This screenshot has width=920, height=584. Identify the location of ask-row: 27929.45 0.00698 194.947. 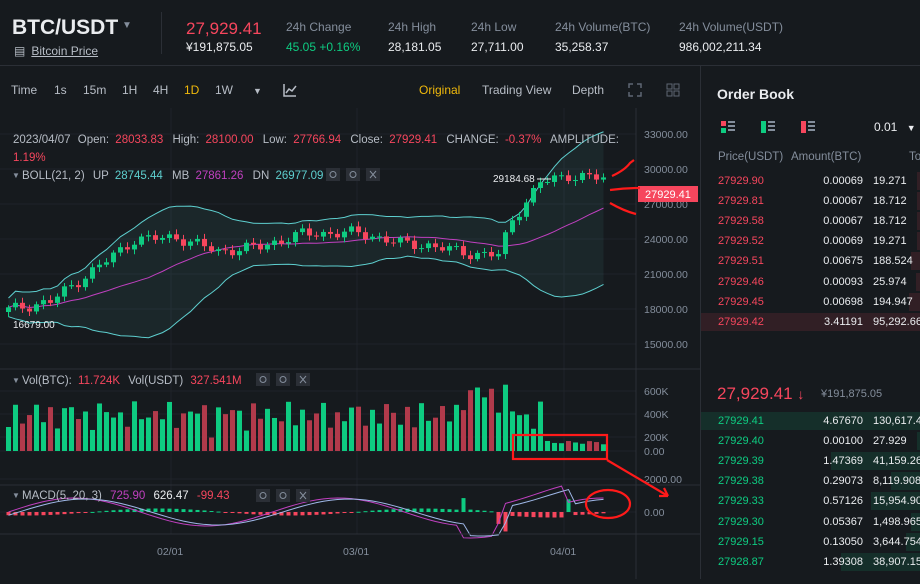
(810, 302).